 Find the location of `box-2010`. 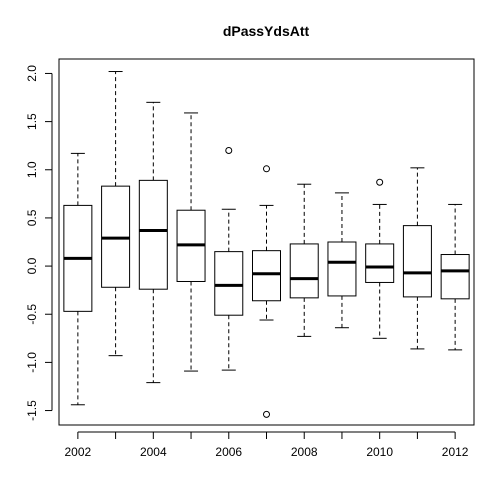

box-2010 is located at coordinates (380, 258).